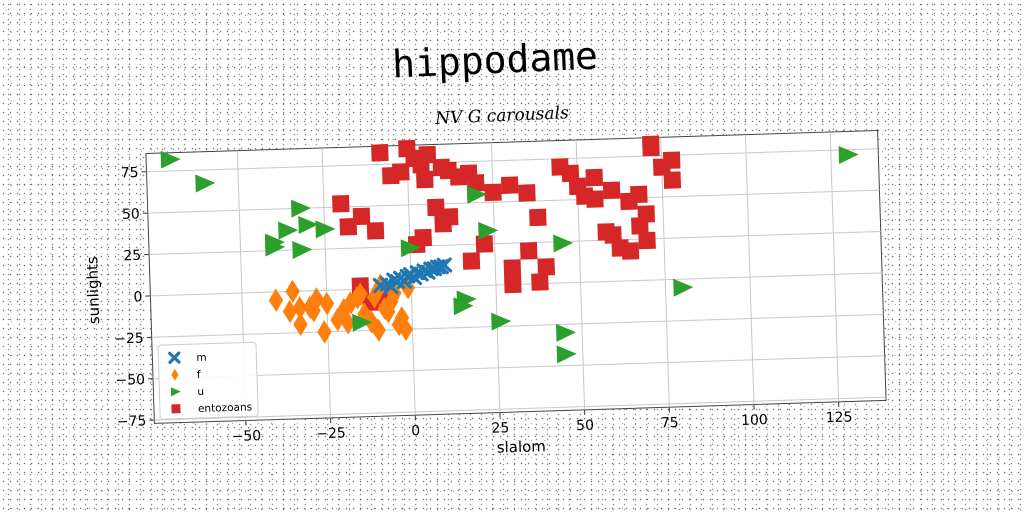 The image size is (1024, 512). I want to click on legend: mfu entozoans, so click(208, 380).